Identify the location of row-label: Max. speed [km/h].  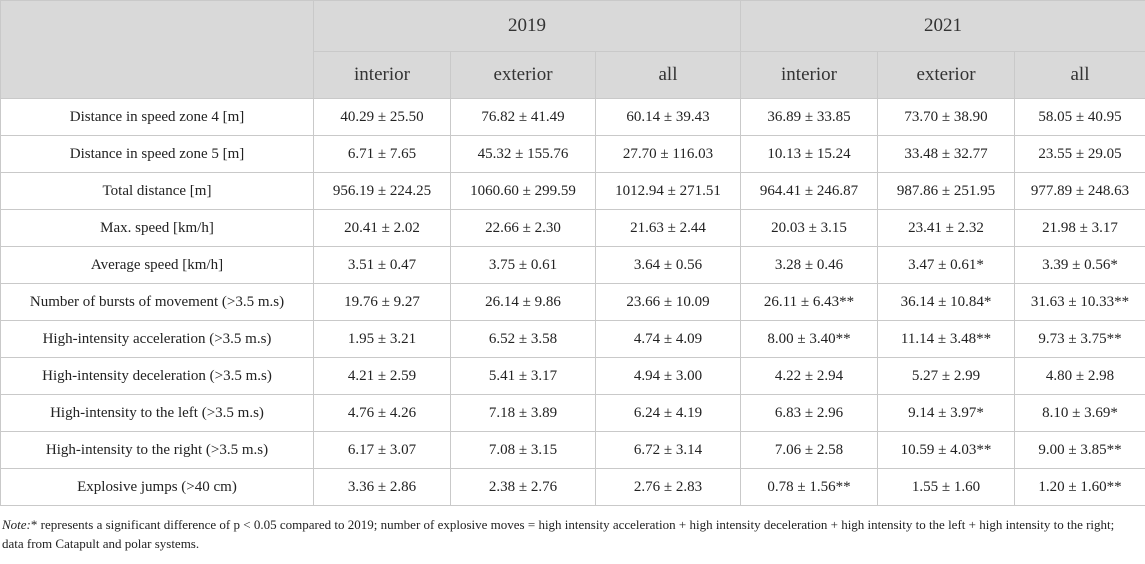
(157, 228).